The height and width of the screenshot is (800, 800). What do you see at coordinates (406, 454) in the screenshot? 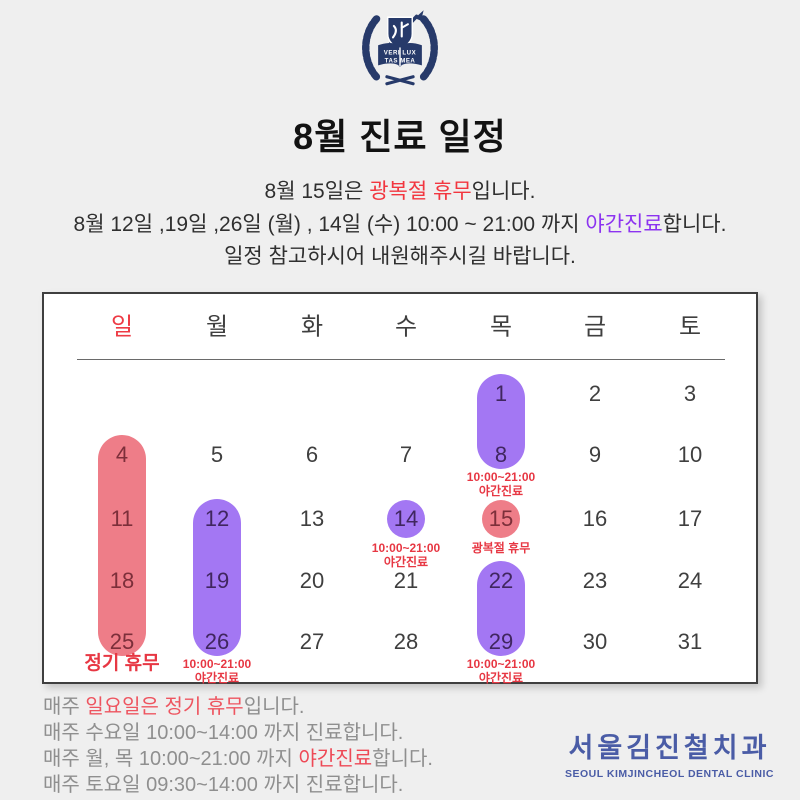
I see `calendar-date-7: 7` at bounding box center [406, 454].